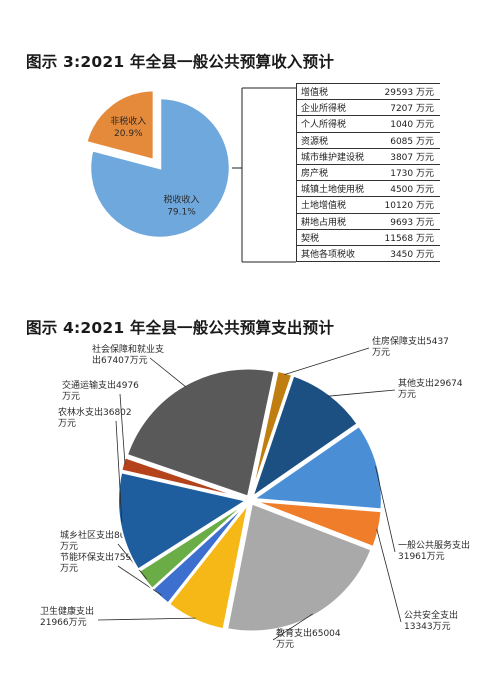 This screenshot has width=500, height=685. I want to click on tax-value: 29593 万元, so click(406, 91).